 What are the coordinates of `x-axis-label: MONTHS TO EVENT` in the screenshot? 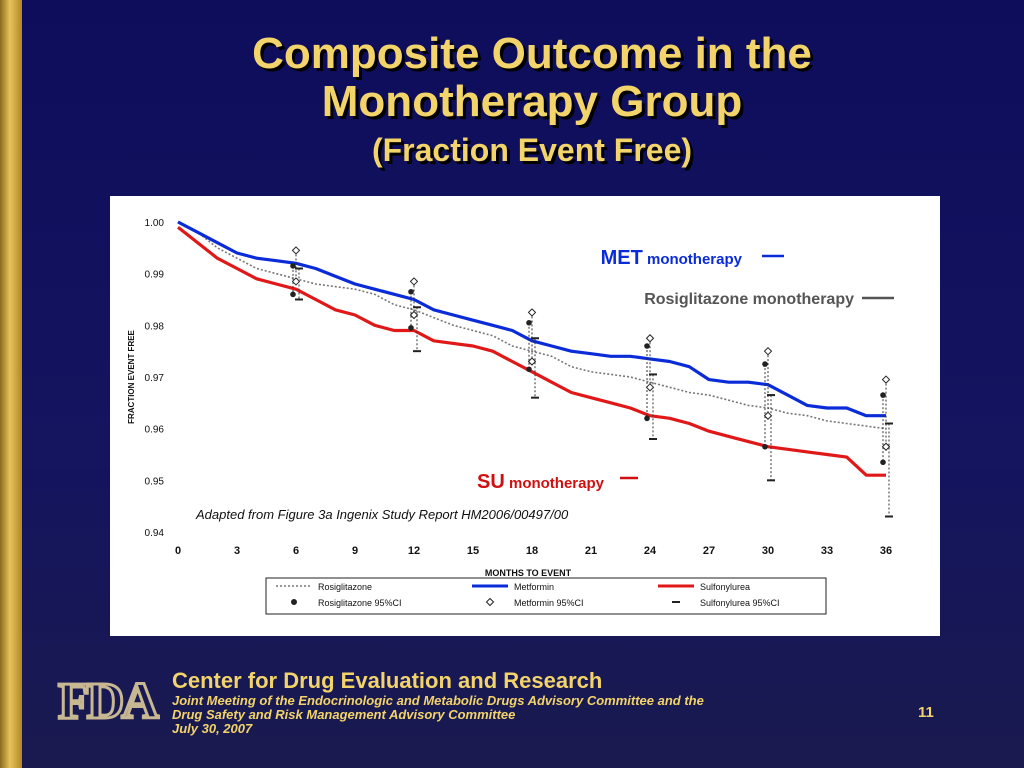 It's located at (528, 573).